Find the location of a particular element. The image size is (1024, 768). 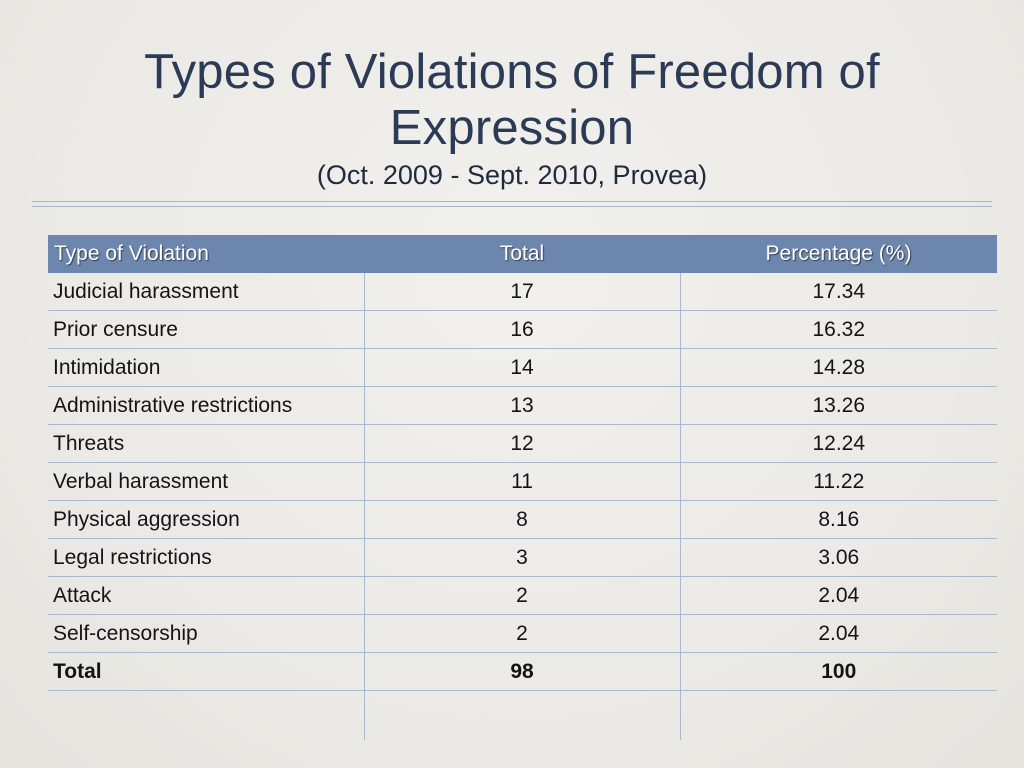

table-row: Threats 12 12.24 is located at coordinates (522, 443).